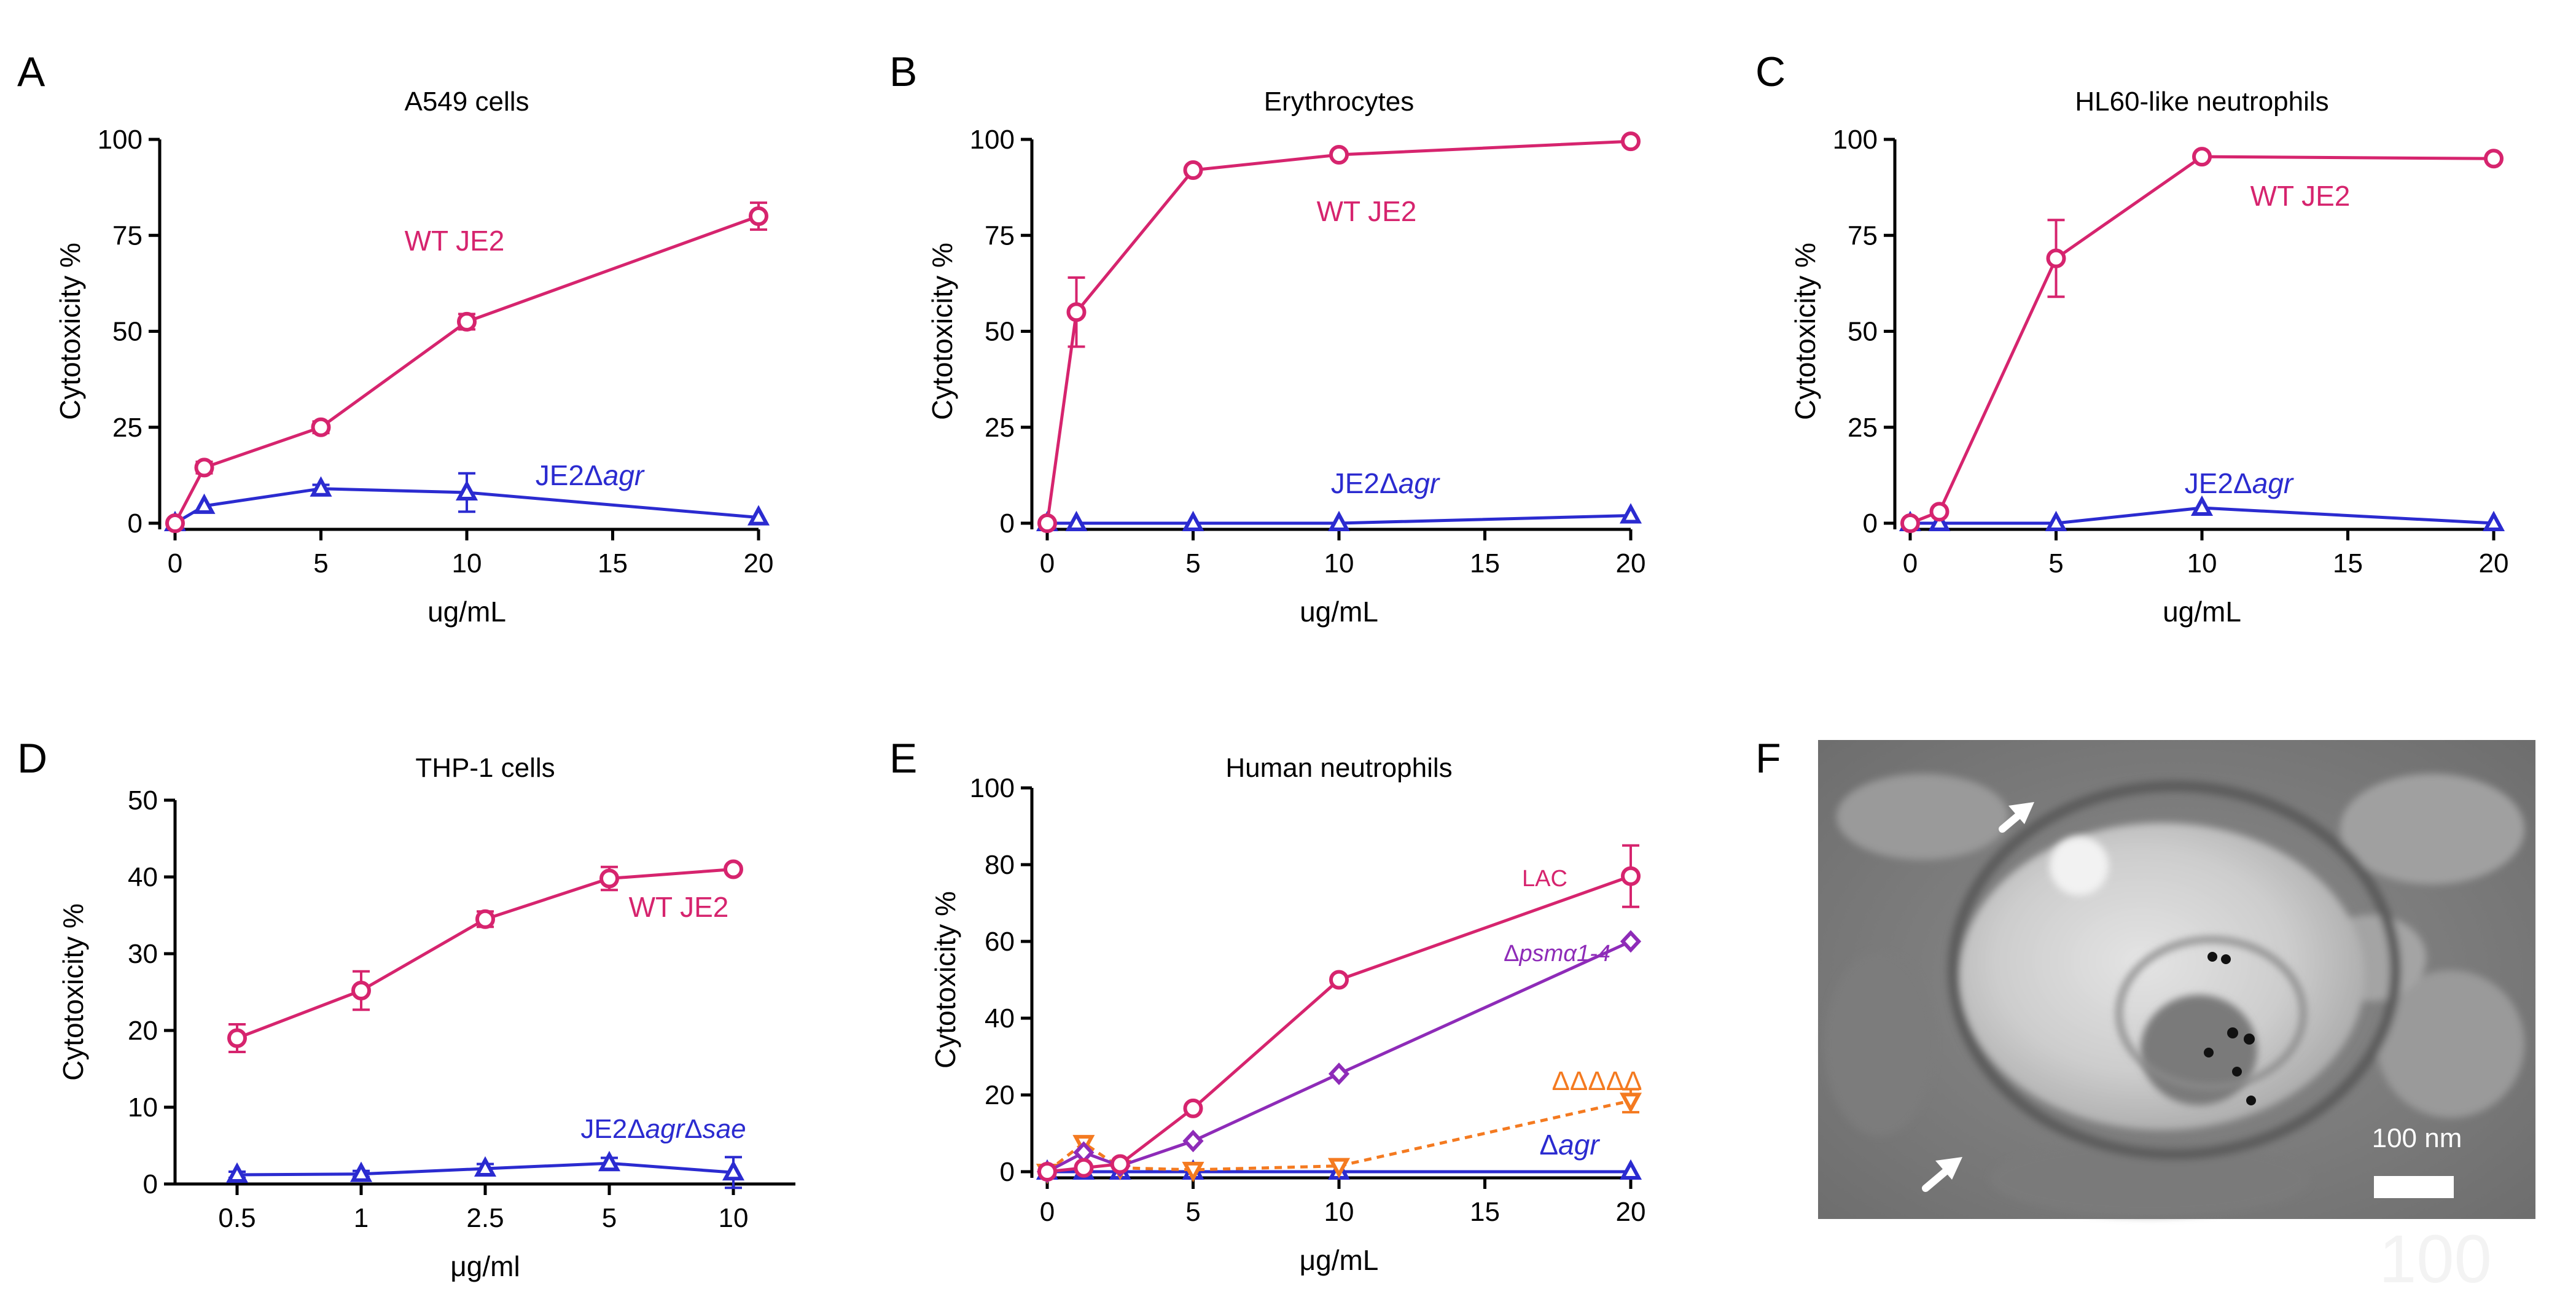  What do you see at coordinates (1564, 954) in the screenshot?
I see `series-label-part: psmα1-4` at bounding box center [1564, 954].